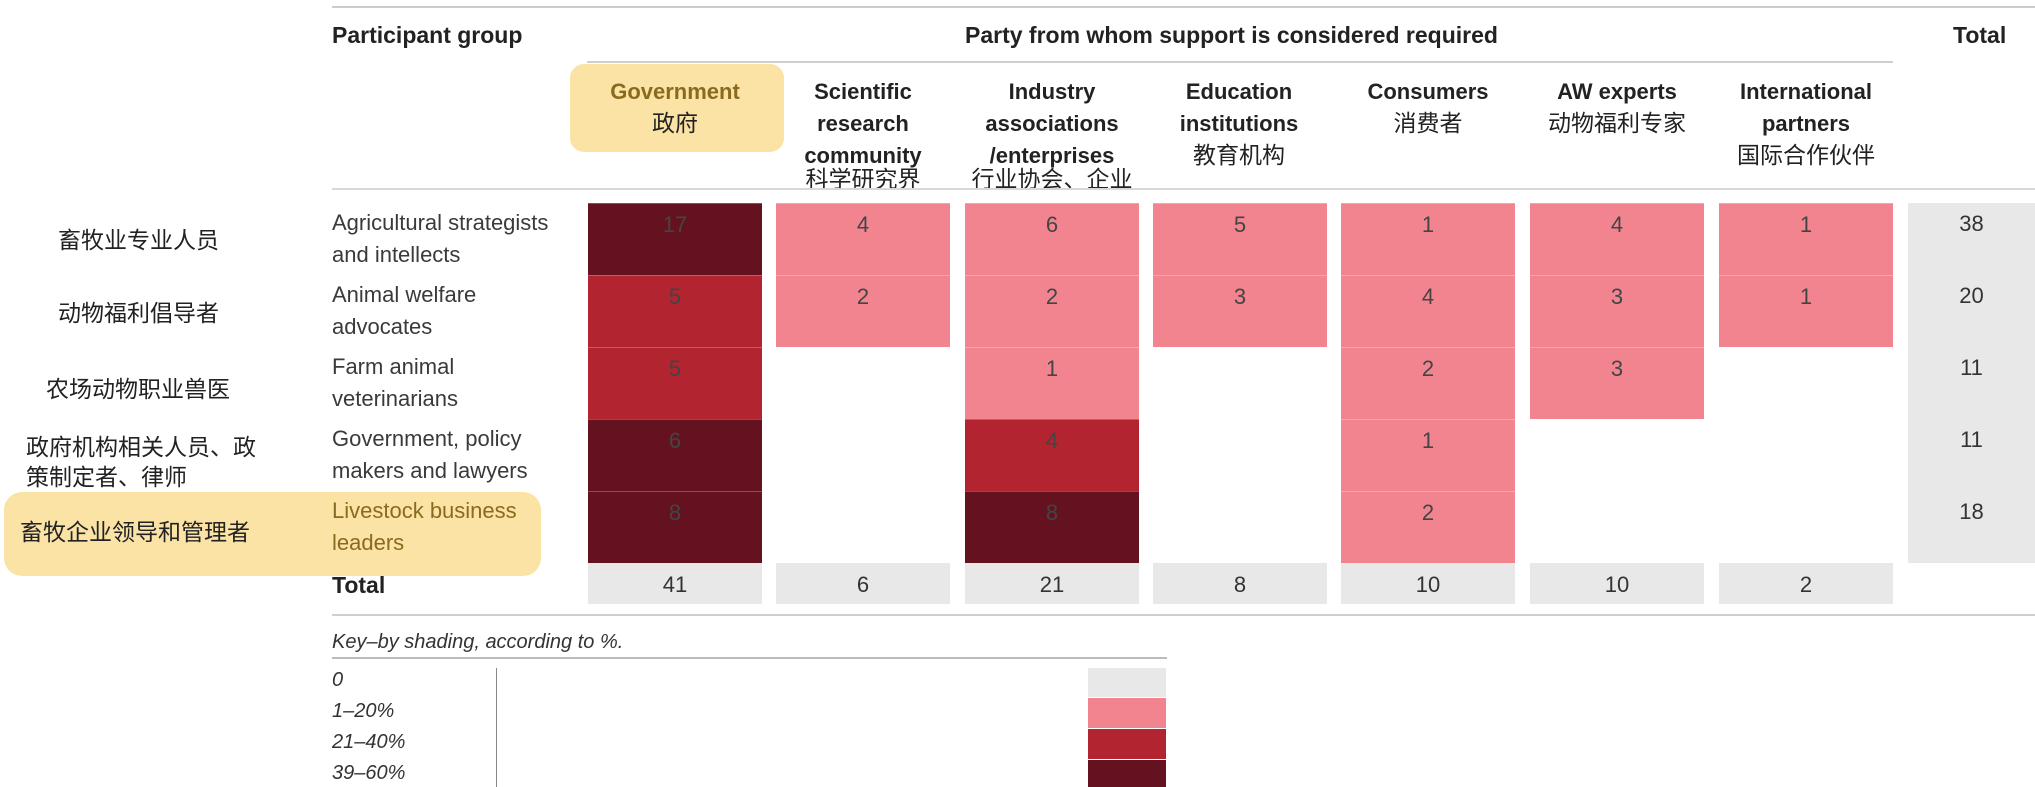  I want to click on participant-group-header: Participant group, so click(427, 35).